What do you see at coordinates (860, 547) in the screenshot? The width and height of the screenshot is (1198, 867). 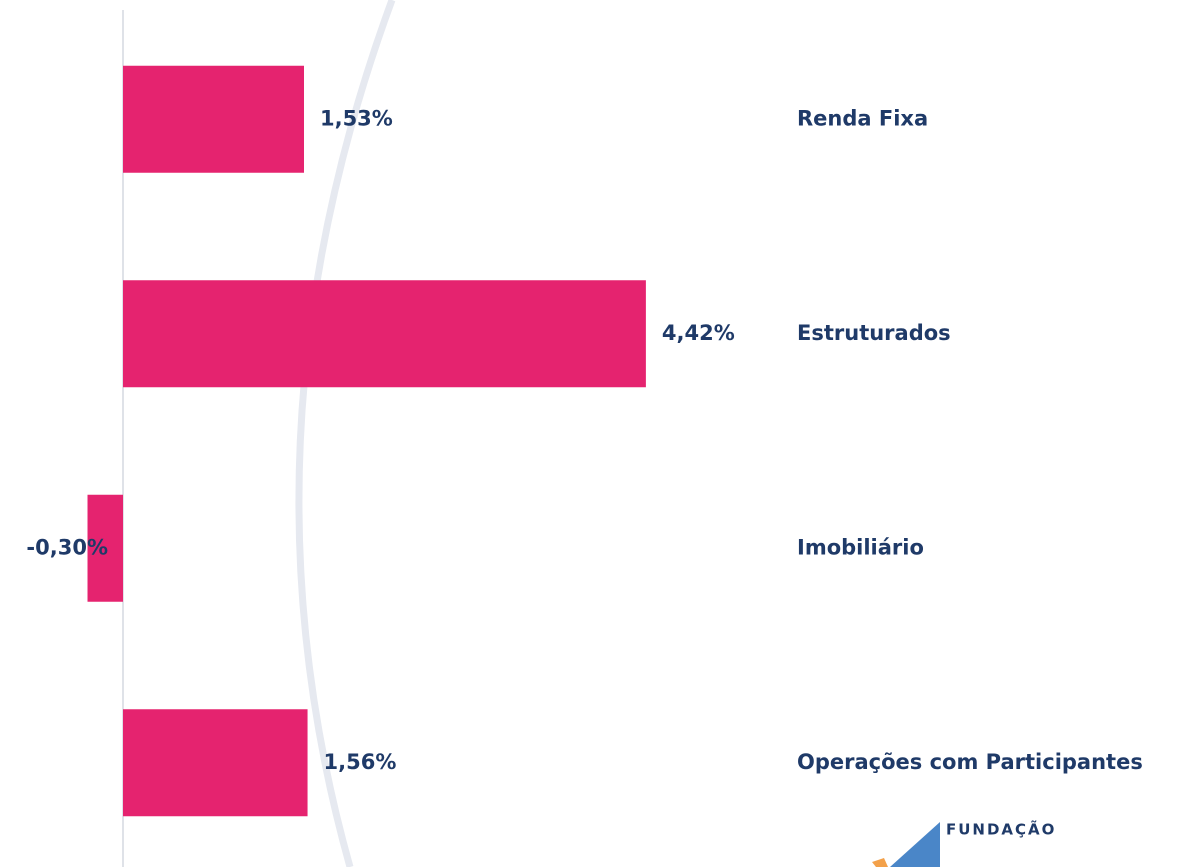 I see `category-label: Imobiliário` at bounding box center [860, 547].